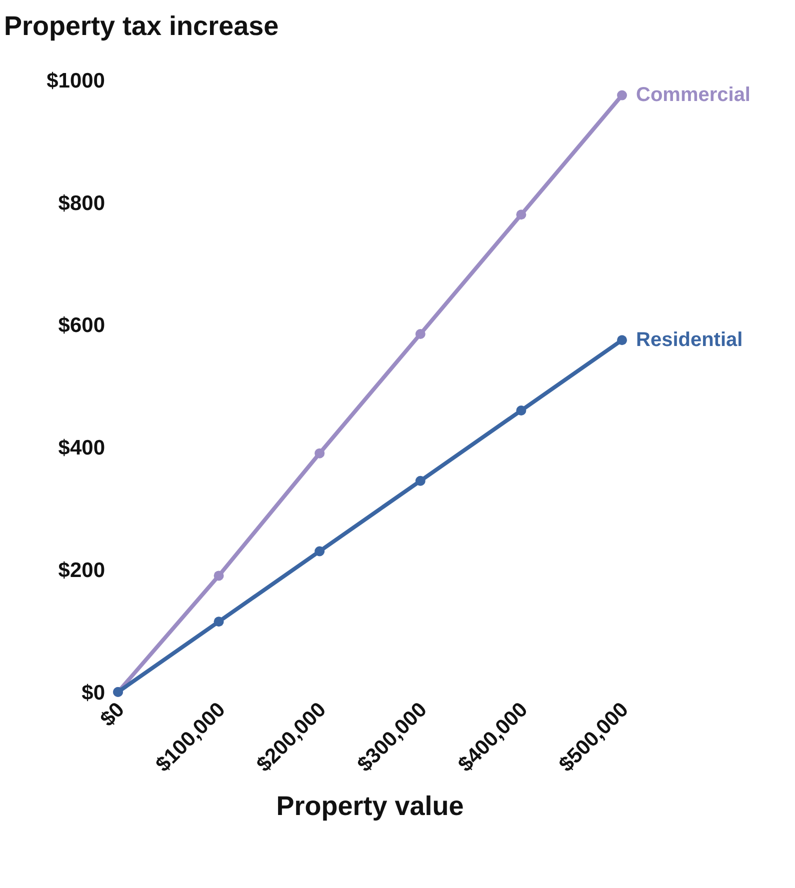  I want to click on y-tick-label: $1000, so click(75, 80).